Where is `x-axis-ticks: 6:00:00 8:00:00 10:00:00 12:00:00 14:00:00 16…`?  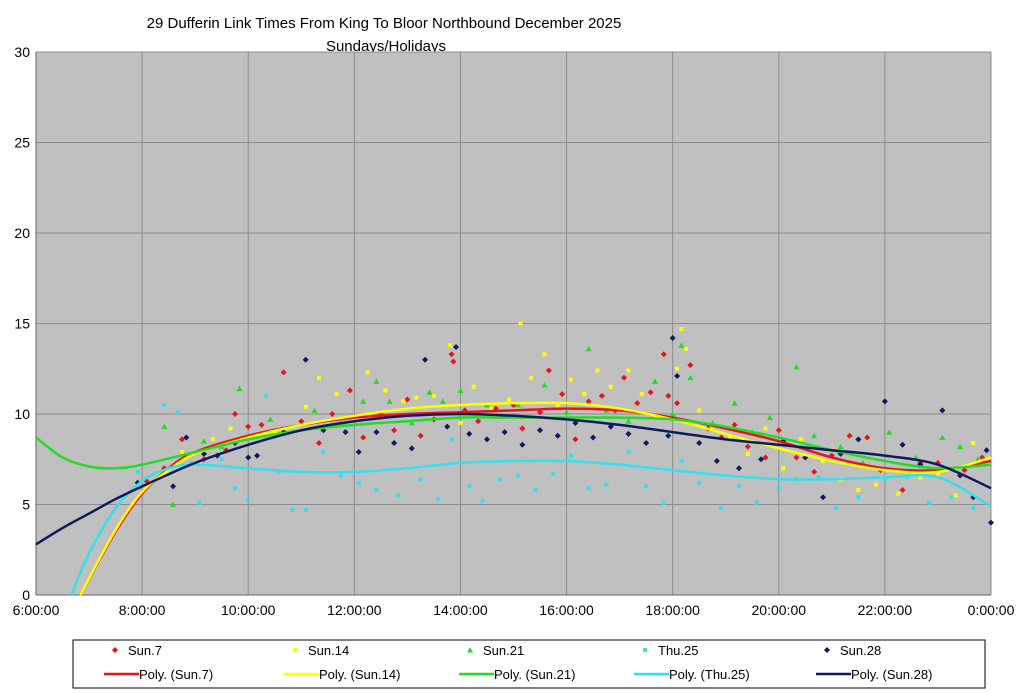 x-axis-ticks: 6:00:00 8:00:00 10:00:00 12:00:00 14:00:00 16… is located at coordinates (514, 610).